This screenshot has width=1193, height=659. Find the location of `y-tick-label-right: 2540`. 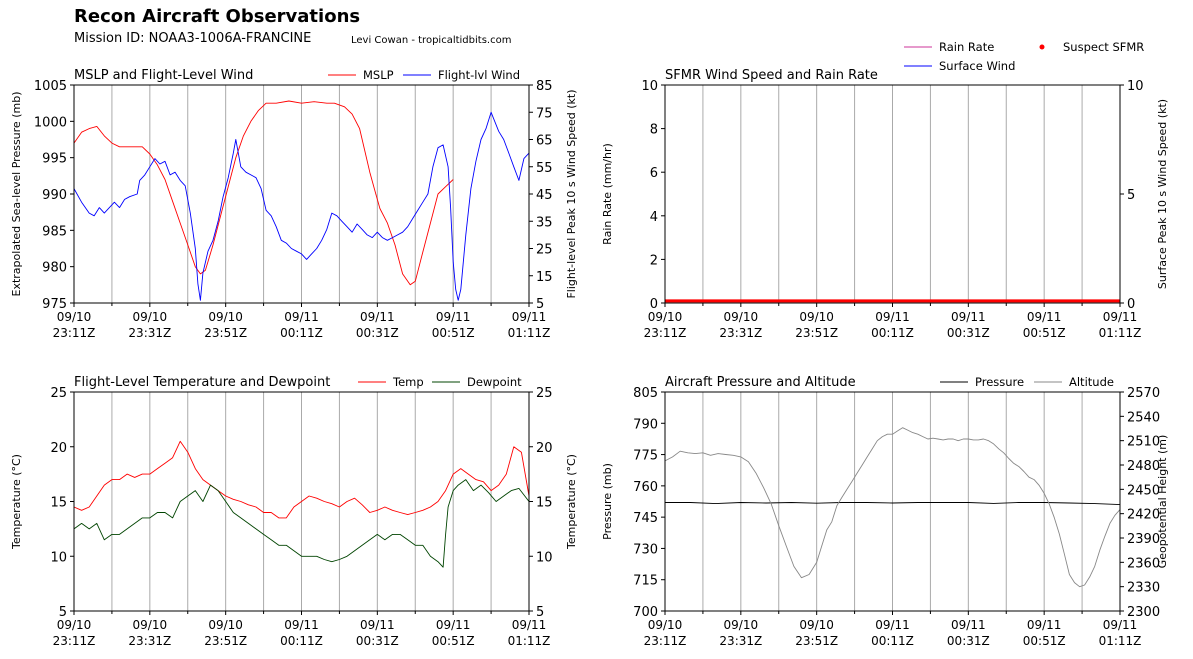

y-tick-label-right: 2540 is located at coordinates (1143, 417).